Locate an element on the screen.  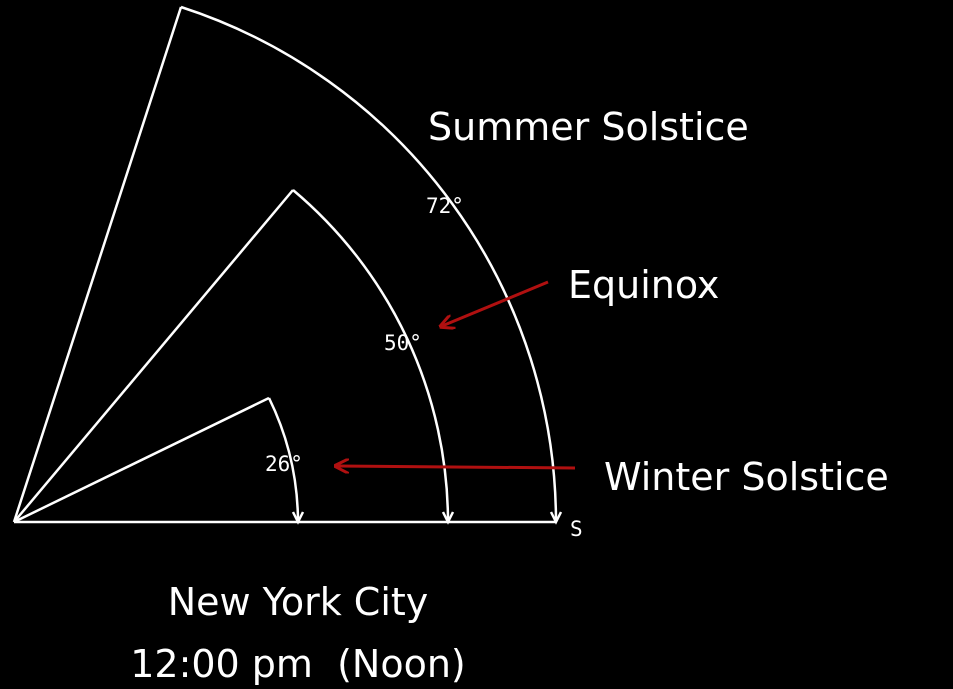
summer-label: Summer Solstice is located at coordinates (588, 127).